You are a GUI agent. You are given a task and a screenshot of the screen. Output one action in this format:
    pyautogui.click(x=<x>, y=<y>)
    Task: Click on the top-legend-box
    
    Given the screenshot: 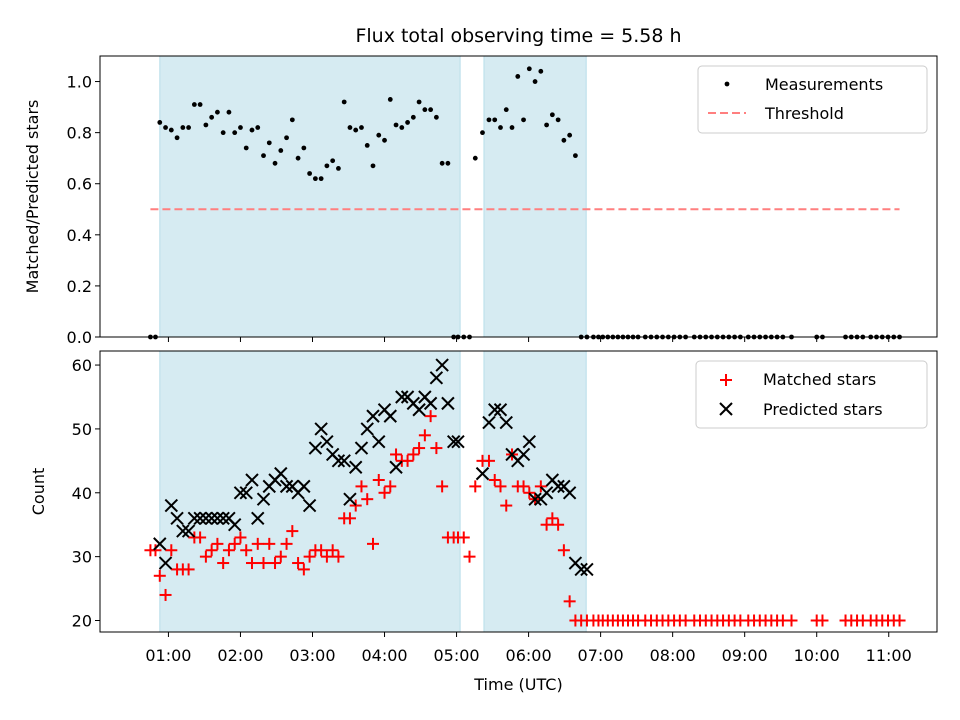 What is the action you would take?
    pyautogui.click(x=812, y=99)
    